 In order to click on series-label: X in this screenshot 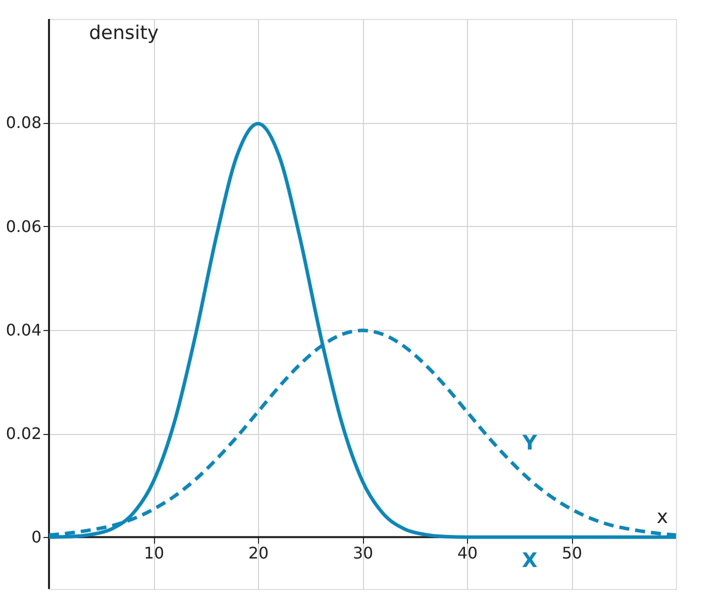, I will do `click(530, 560)`.